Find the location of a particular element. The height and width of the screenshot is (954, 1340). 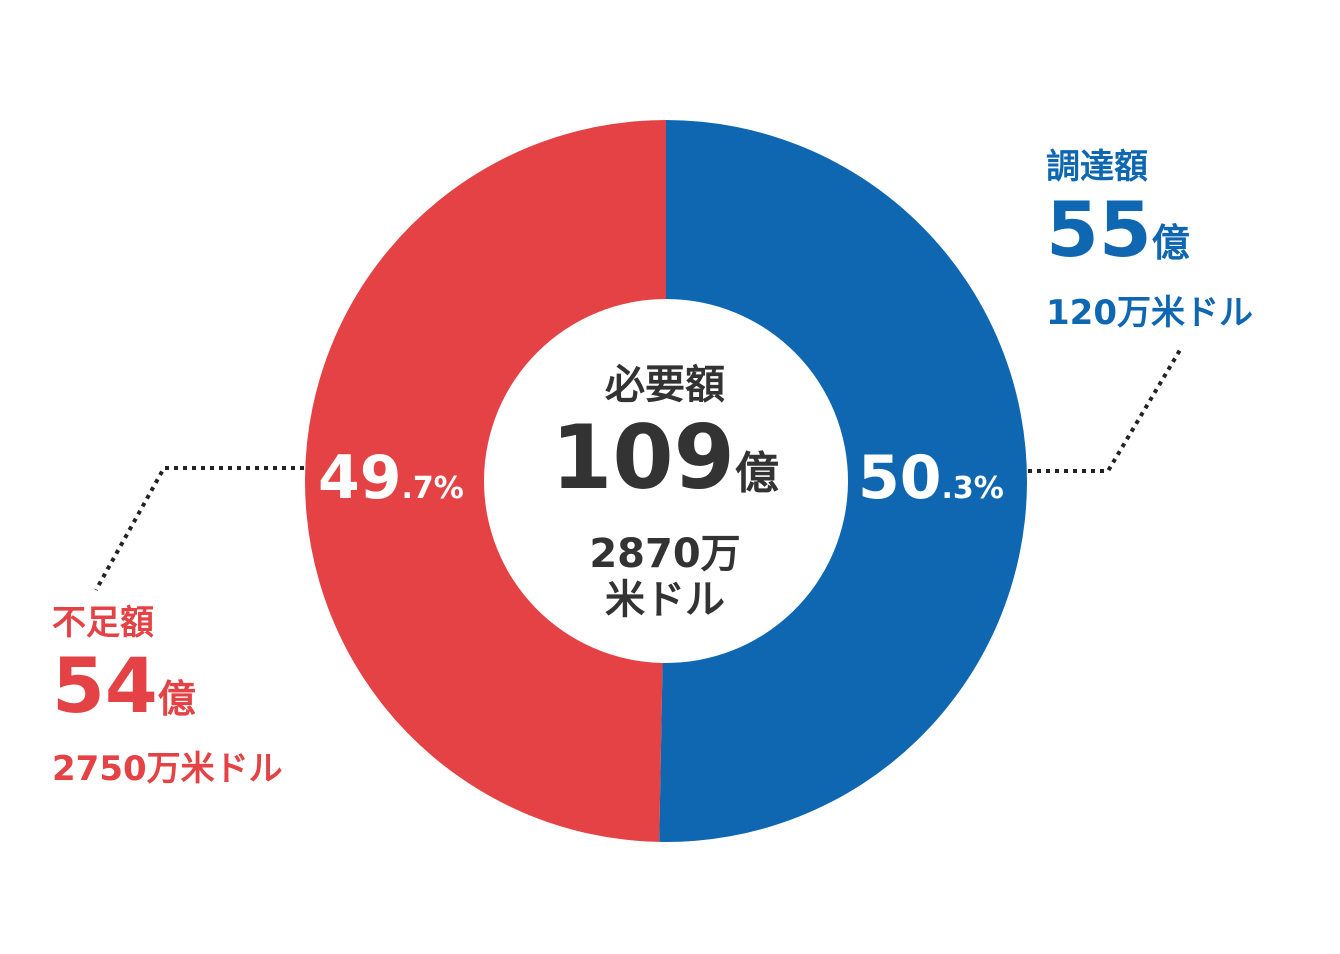

center-amount-unit: 億 is located at coordinates (756, 473).